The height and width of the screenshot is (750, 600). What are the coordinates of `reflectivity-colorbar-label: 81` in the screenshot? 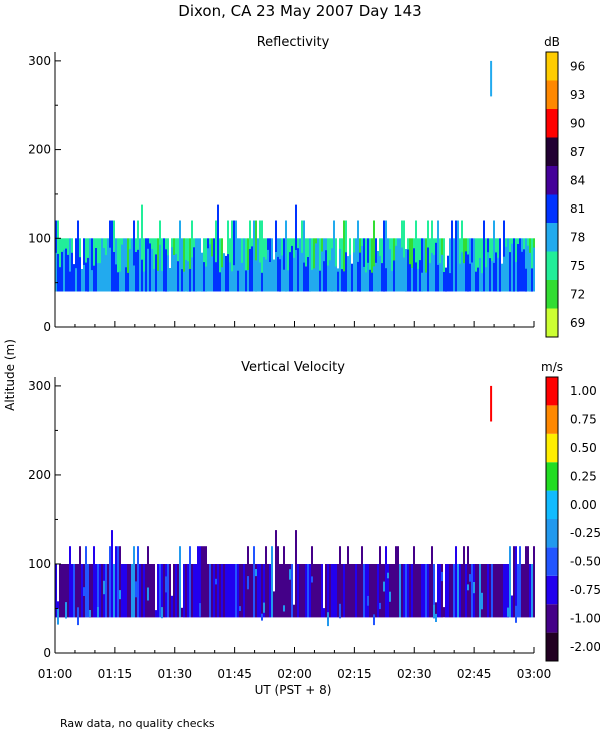 It's located at (577, 209).